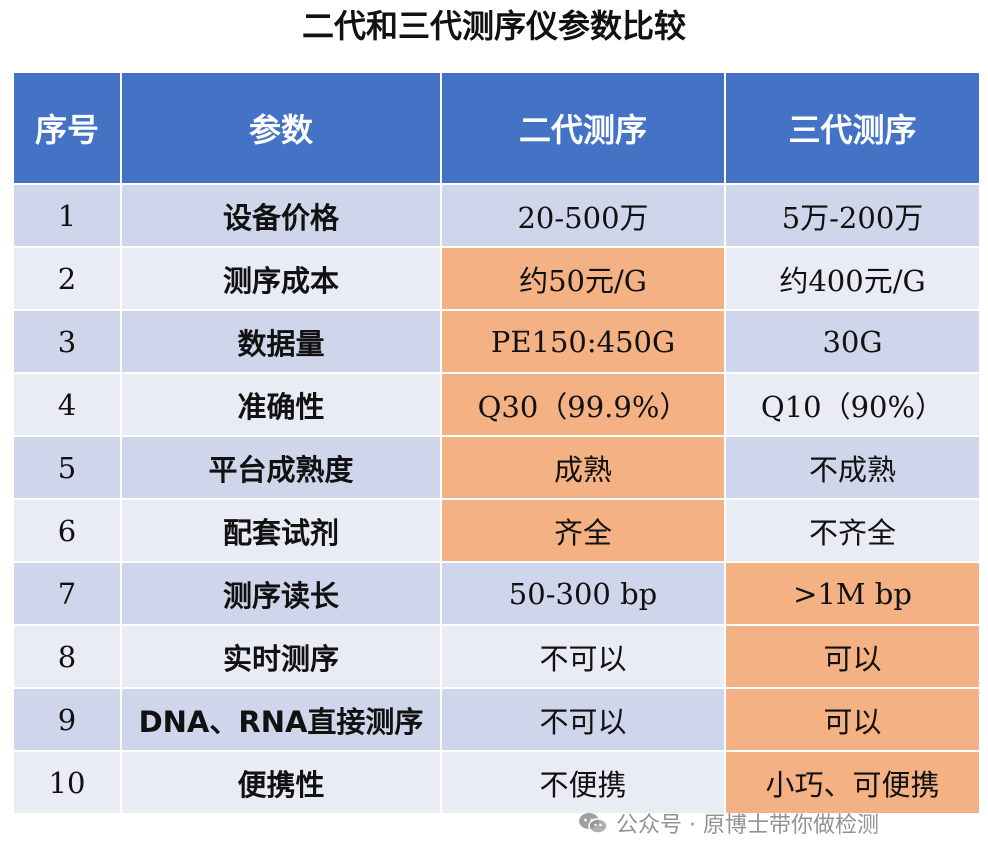 This screenshot has width=988, height=860. Describe the element at coordinates (281, 215) in the screenshot. I see `param-cell: 设备价格` at that location.